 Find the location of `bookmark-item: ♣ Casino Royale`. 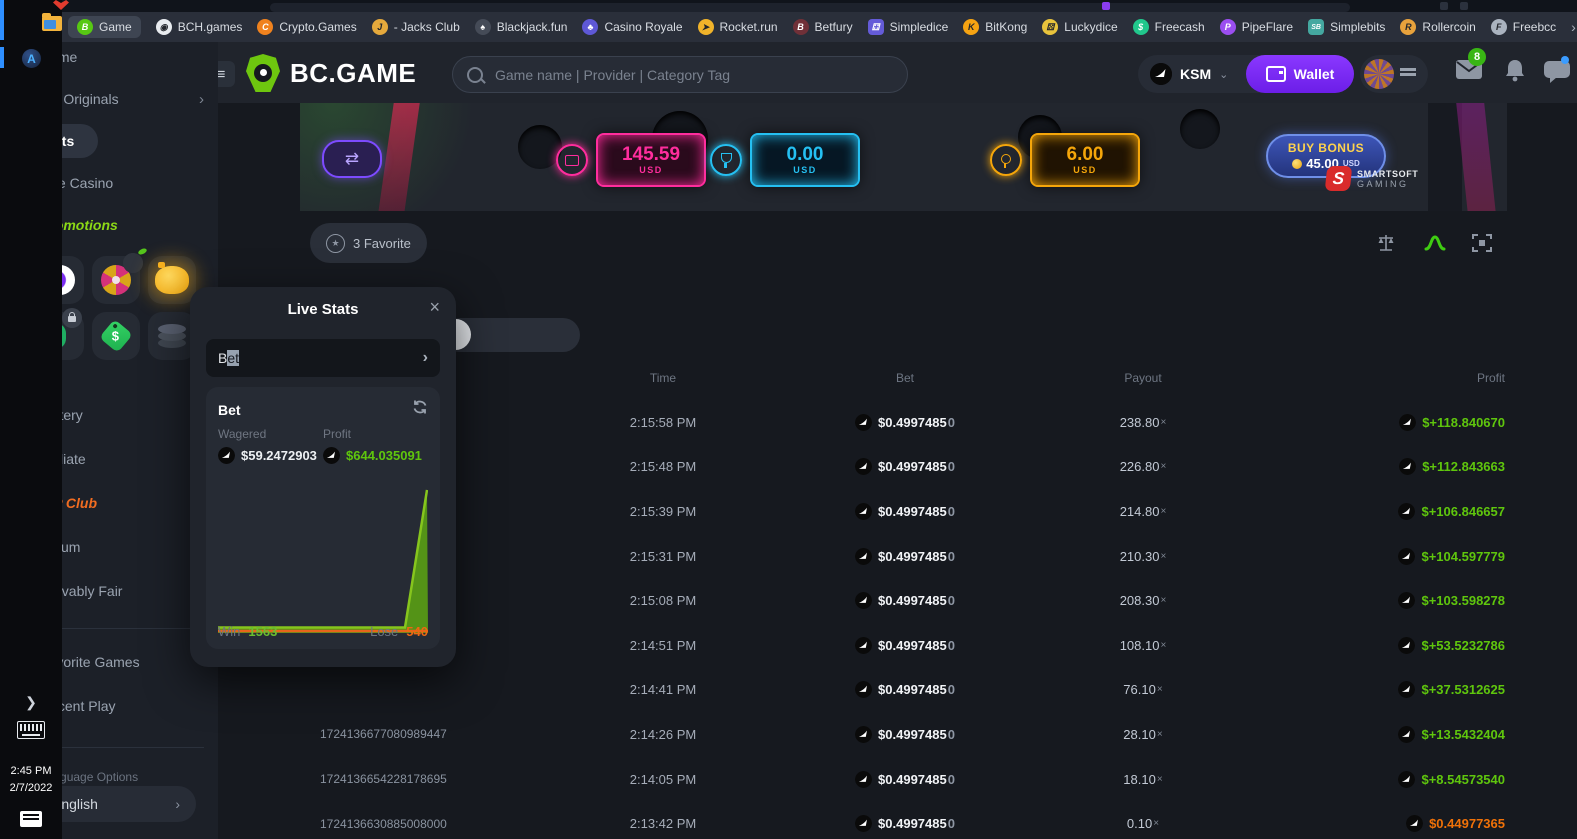

bookmark-item: ♣ Casino Royale is located at coordinates (632, 27).